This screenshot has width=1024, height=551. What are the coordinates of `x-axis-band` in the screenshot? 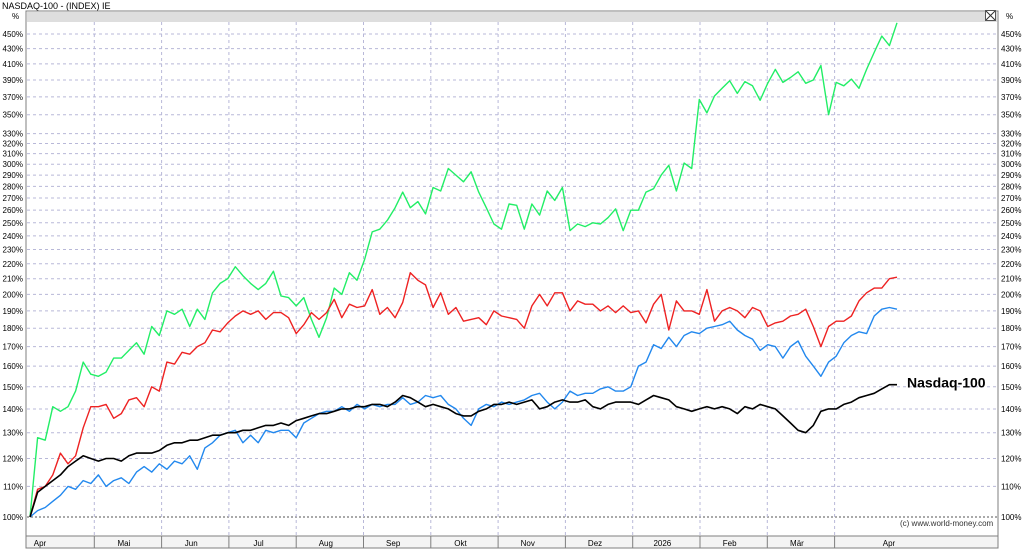 It's located at (512, 542).